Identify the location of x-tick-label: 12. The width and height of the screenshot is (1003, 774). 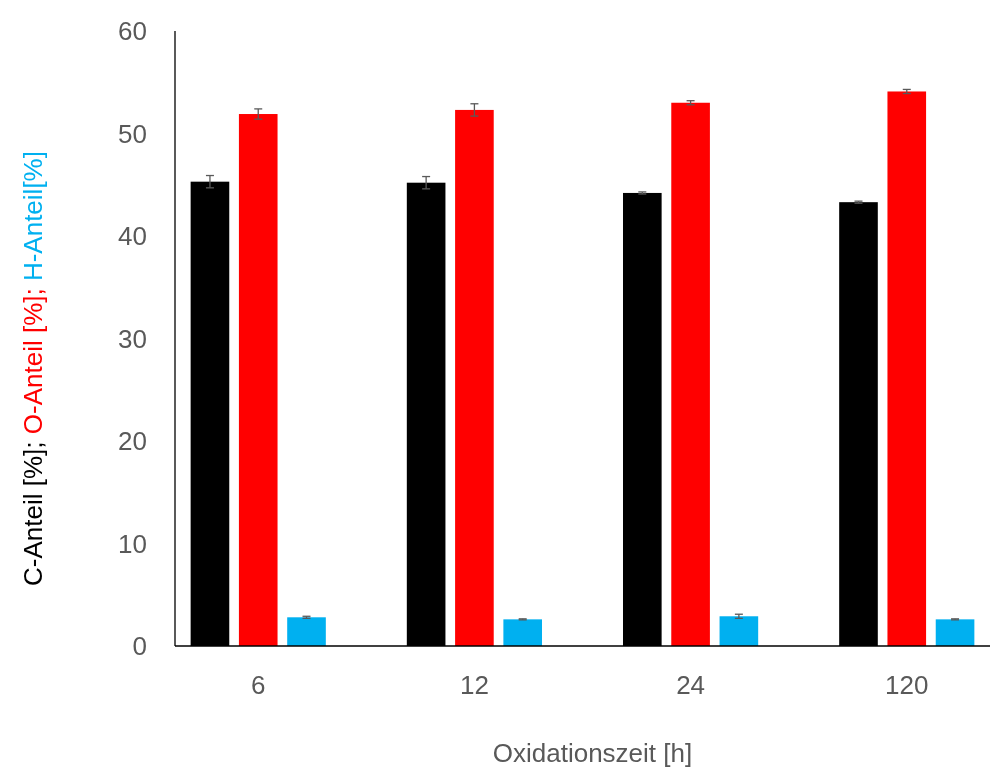
(474, 685).